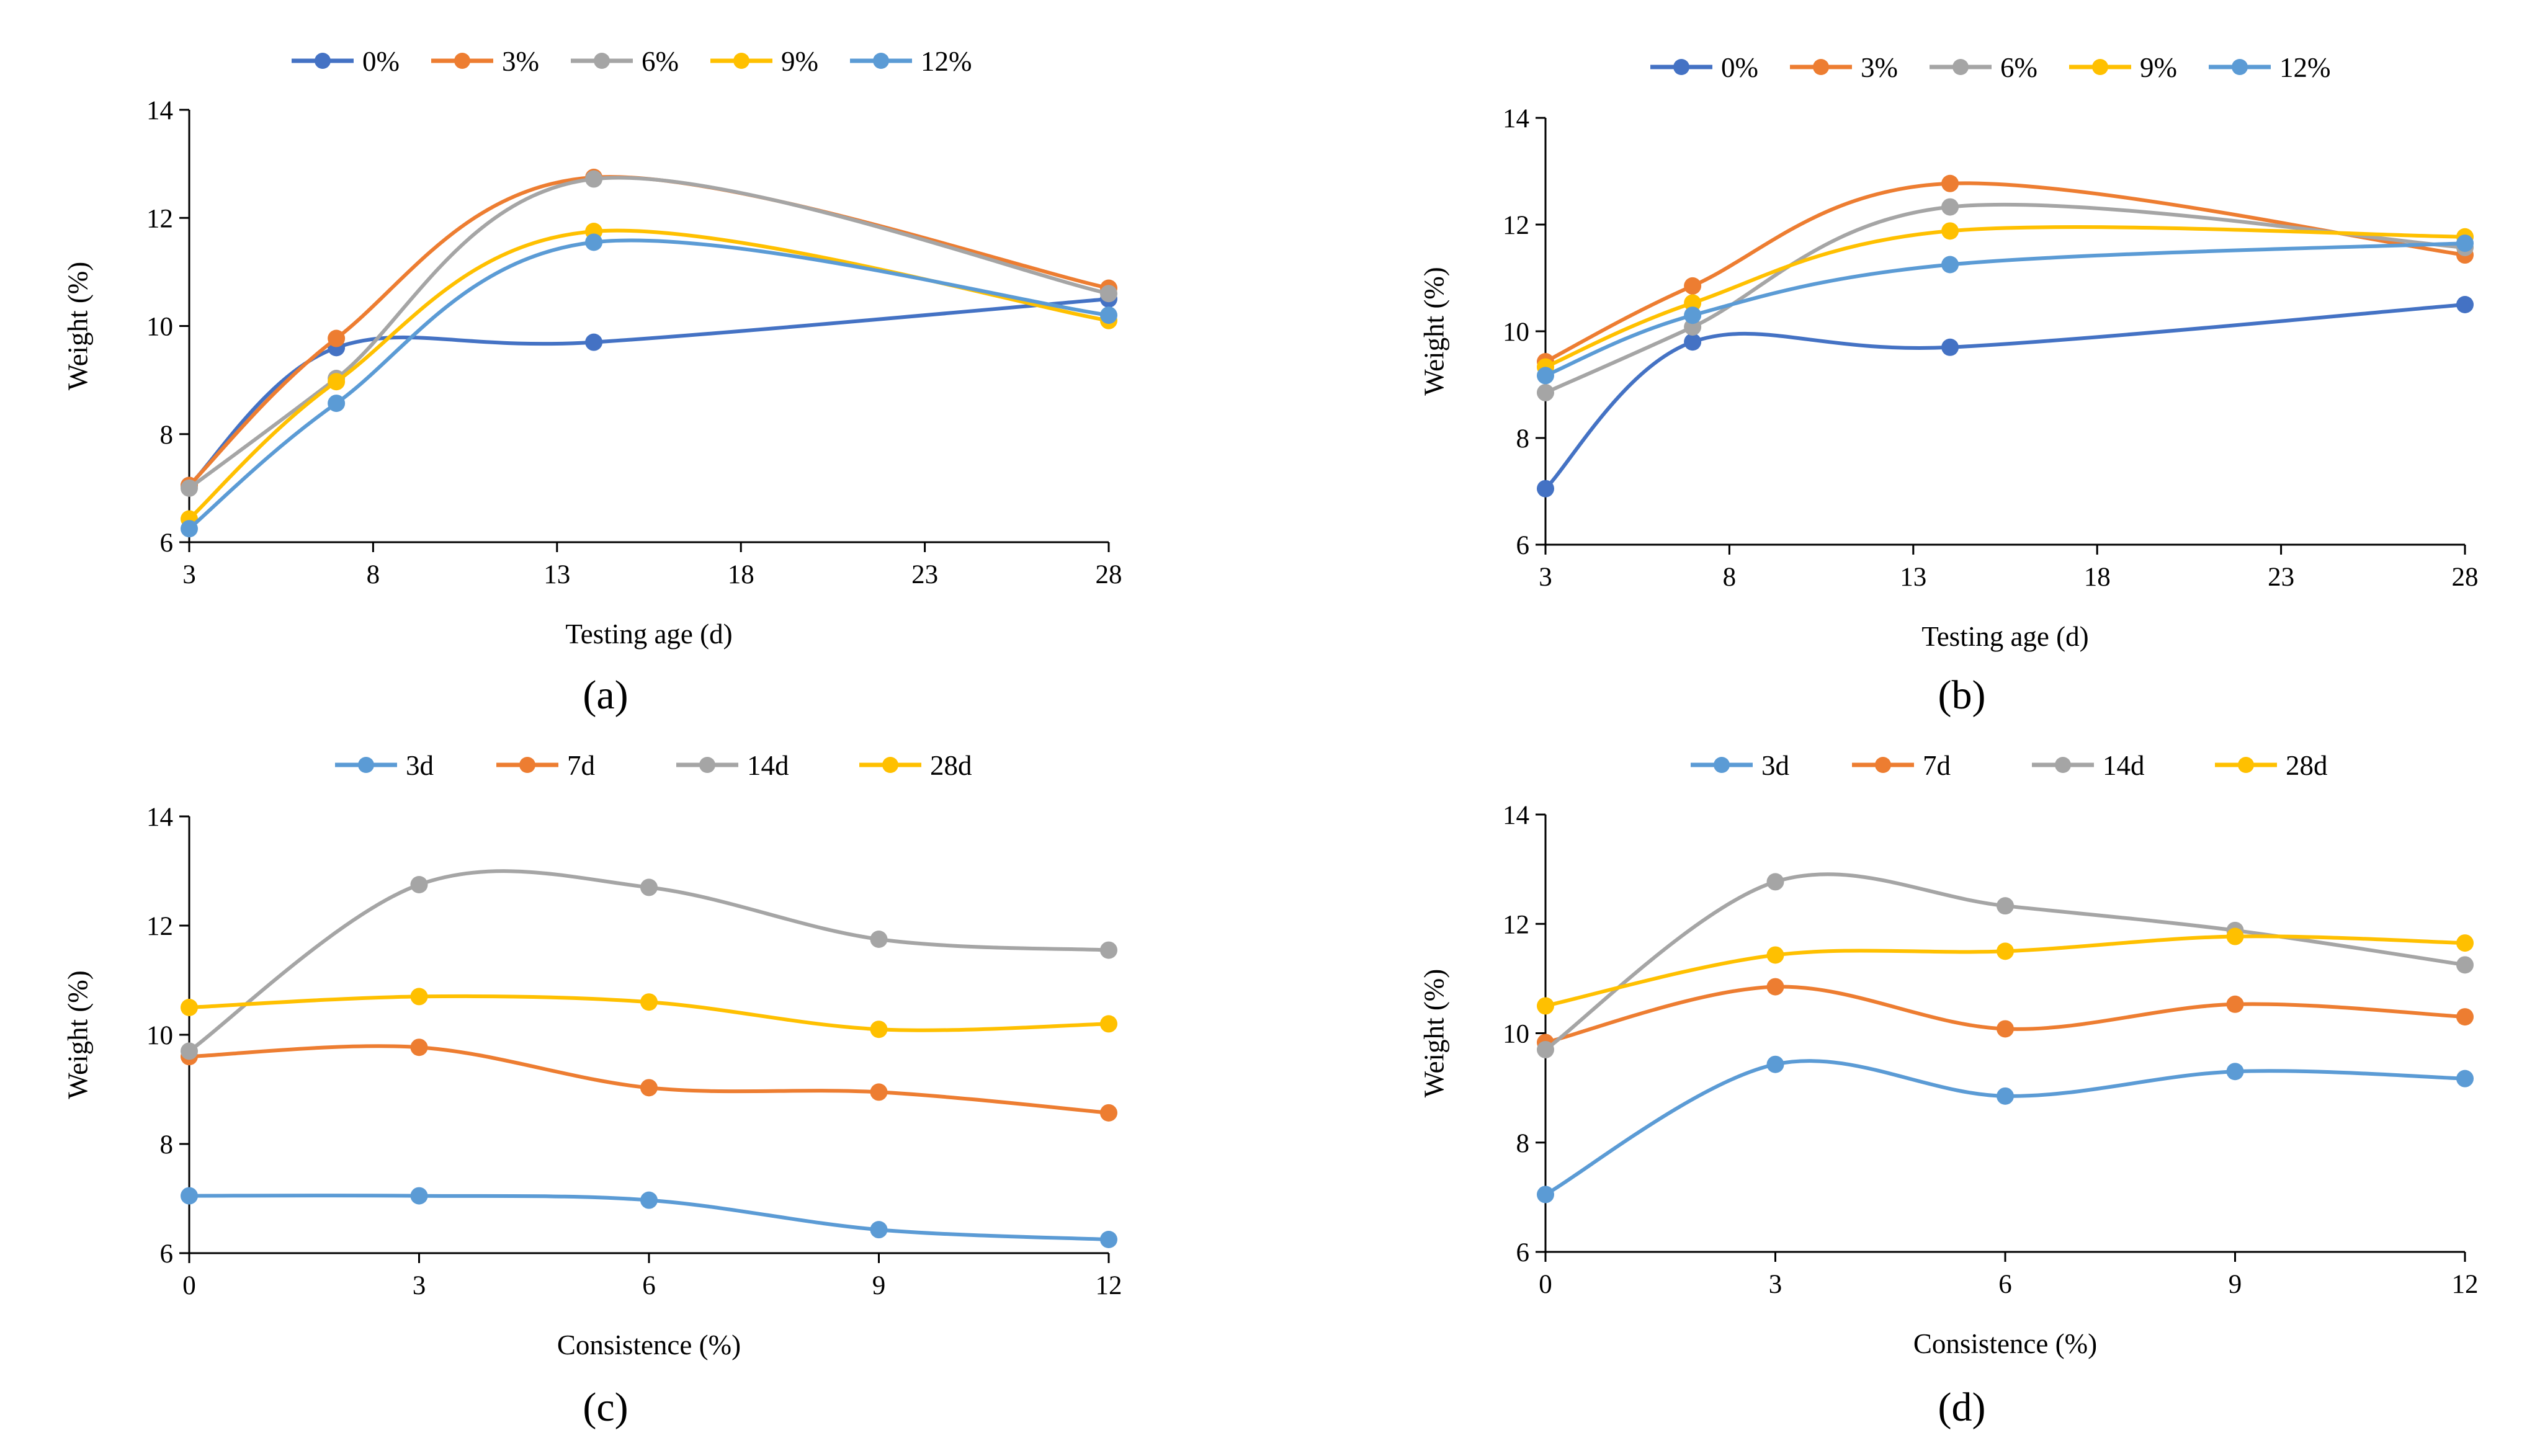 The image size is (2527, 1456). Describe the element at coordinates (911, 61) in the screenshot. I see `panel-a-legend-item-12pct: 12%` at that location.